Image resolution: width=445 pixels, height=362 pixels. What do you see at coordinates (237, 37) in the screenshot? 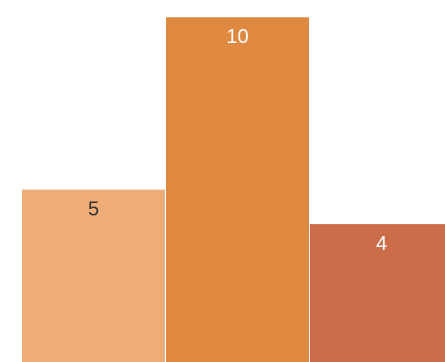
I see `data-label-2: 10` at bounding box center [237, 37].